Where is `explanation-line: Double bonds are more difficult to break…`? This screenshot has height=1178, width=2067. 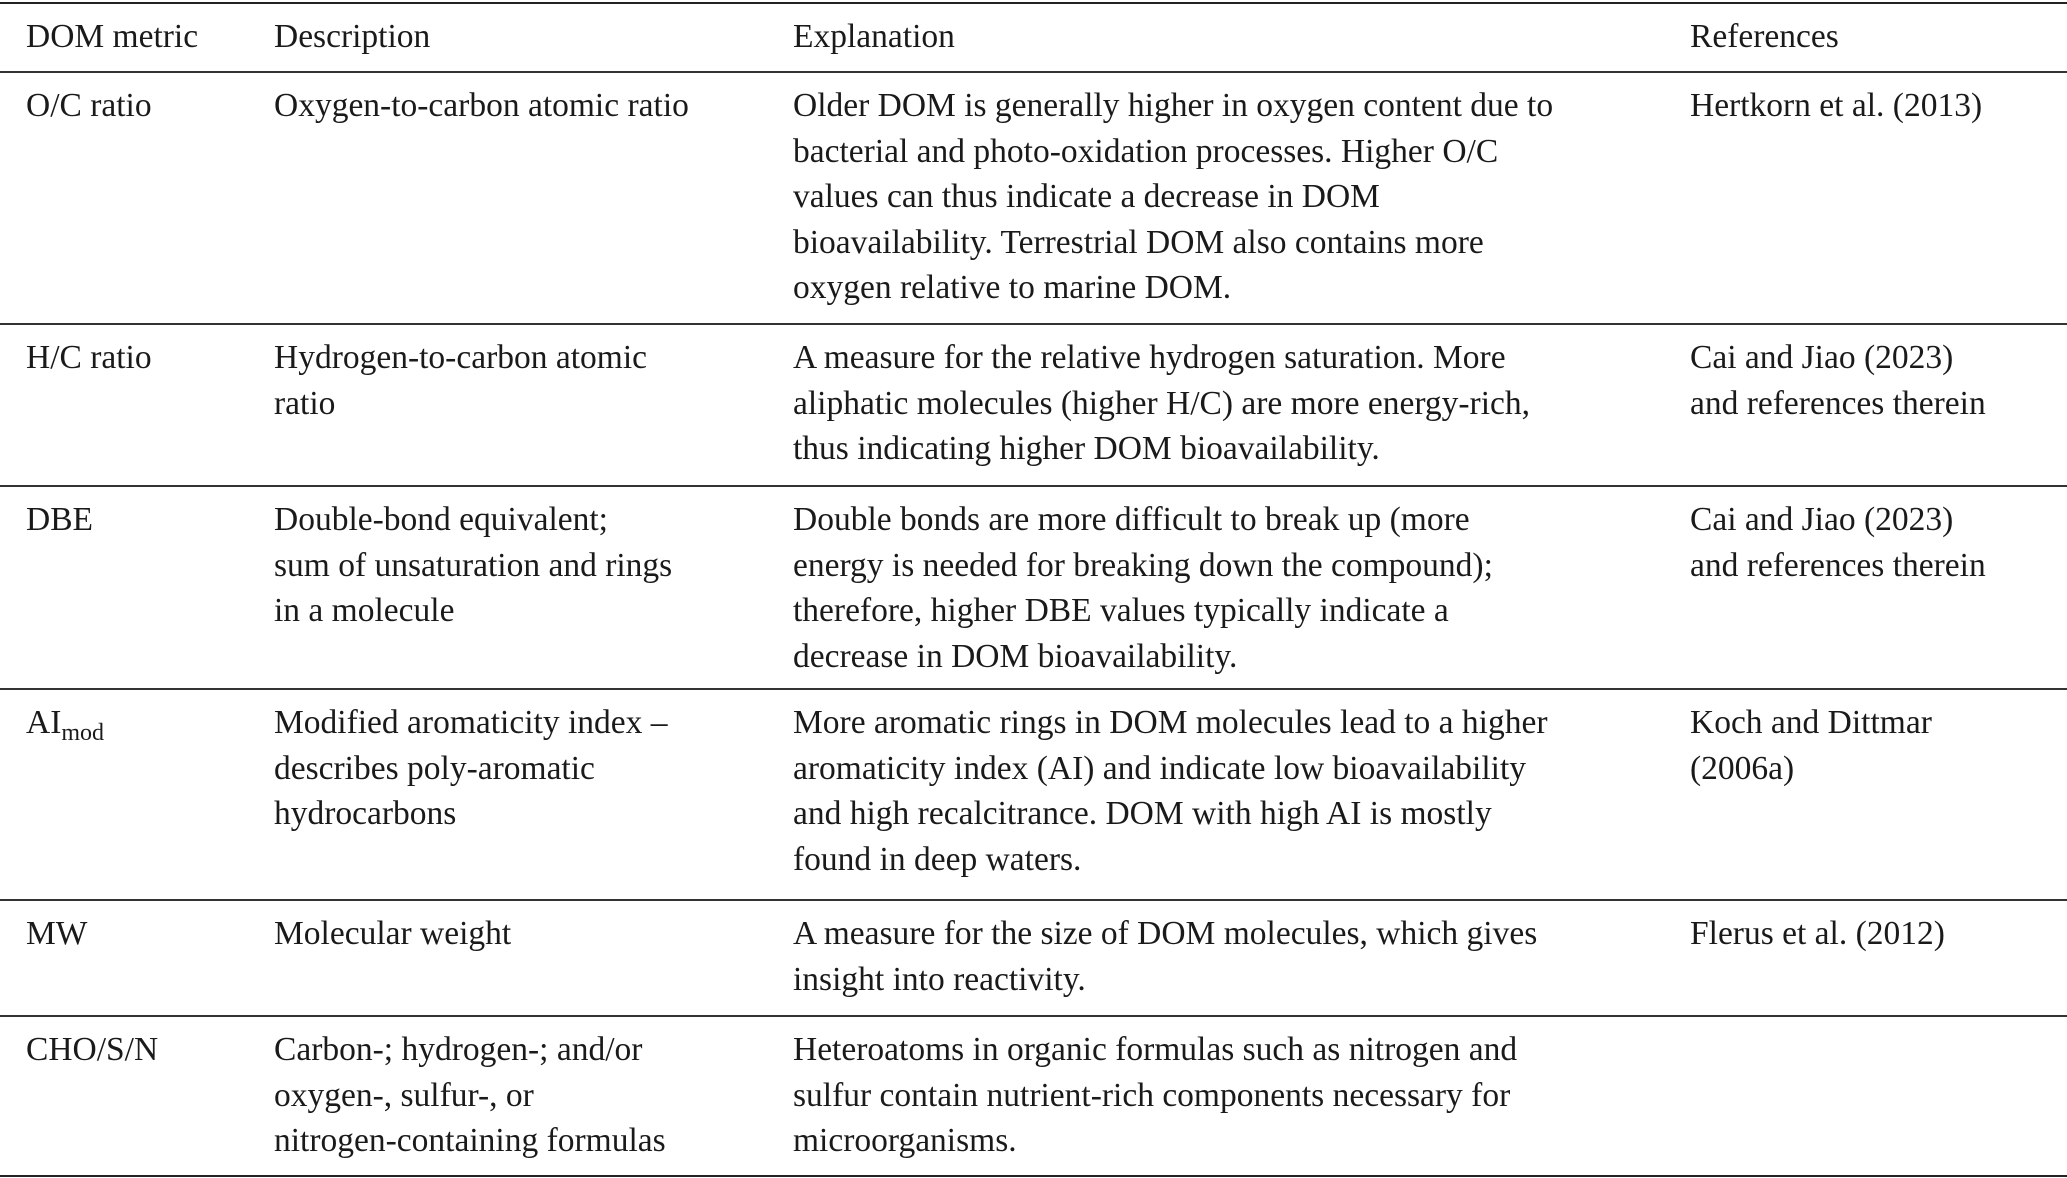
explanation-line: Double bonds are more difficult to break… is located at coordinates (1131, 519).